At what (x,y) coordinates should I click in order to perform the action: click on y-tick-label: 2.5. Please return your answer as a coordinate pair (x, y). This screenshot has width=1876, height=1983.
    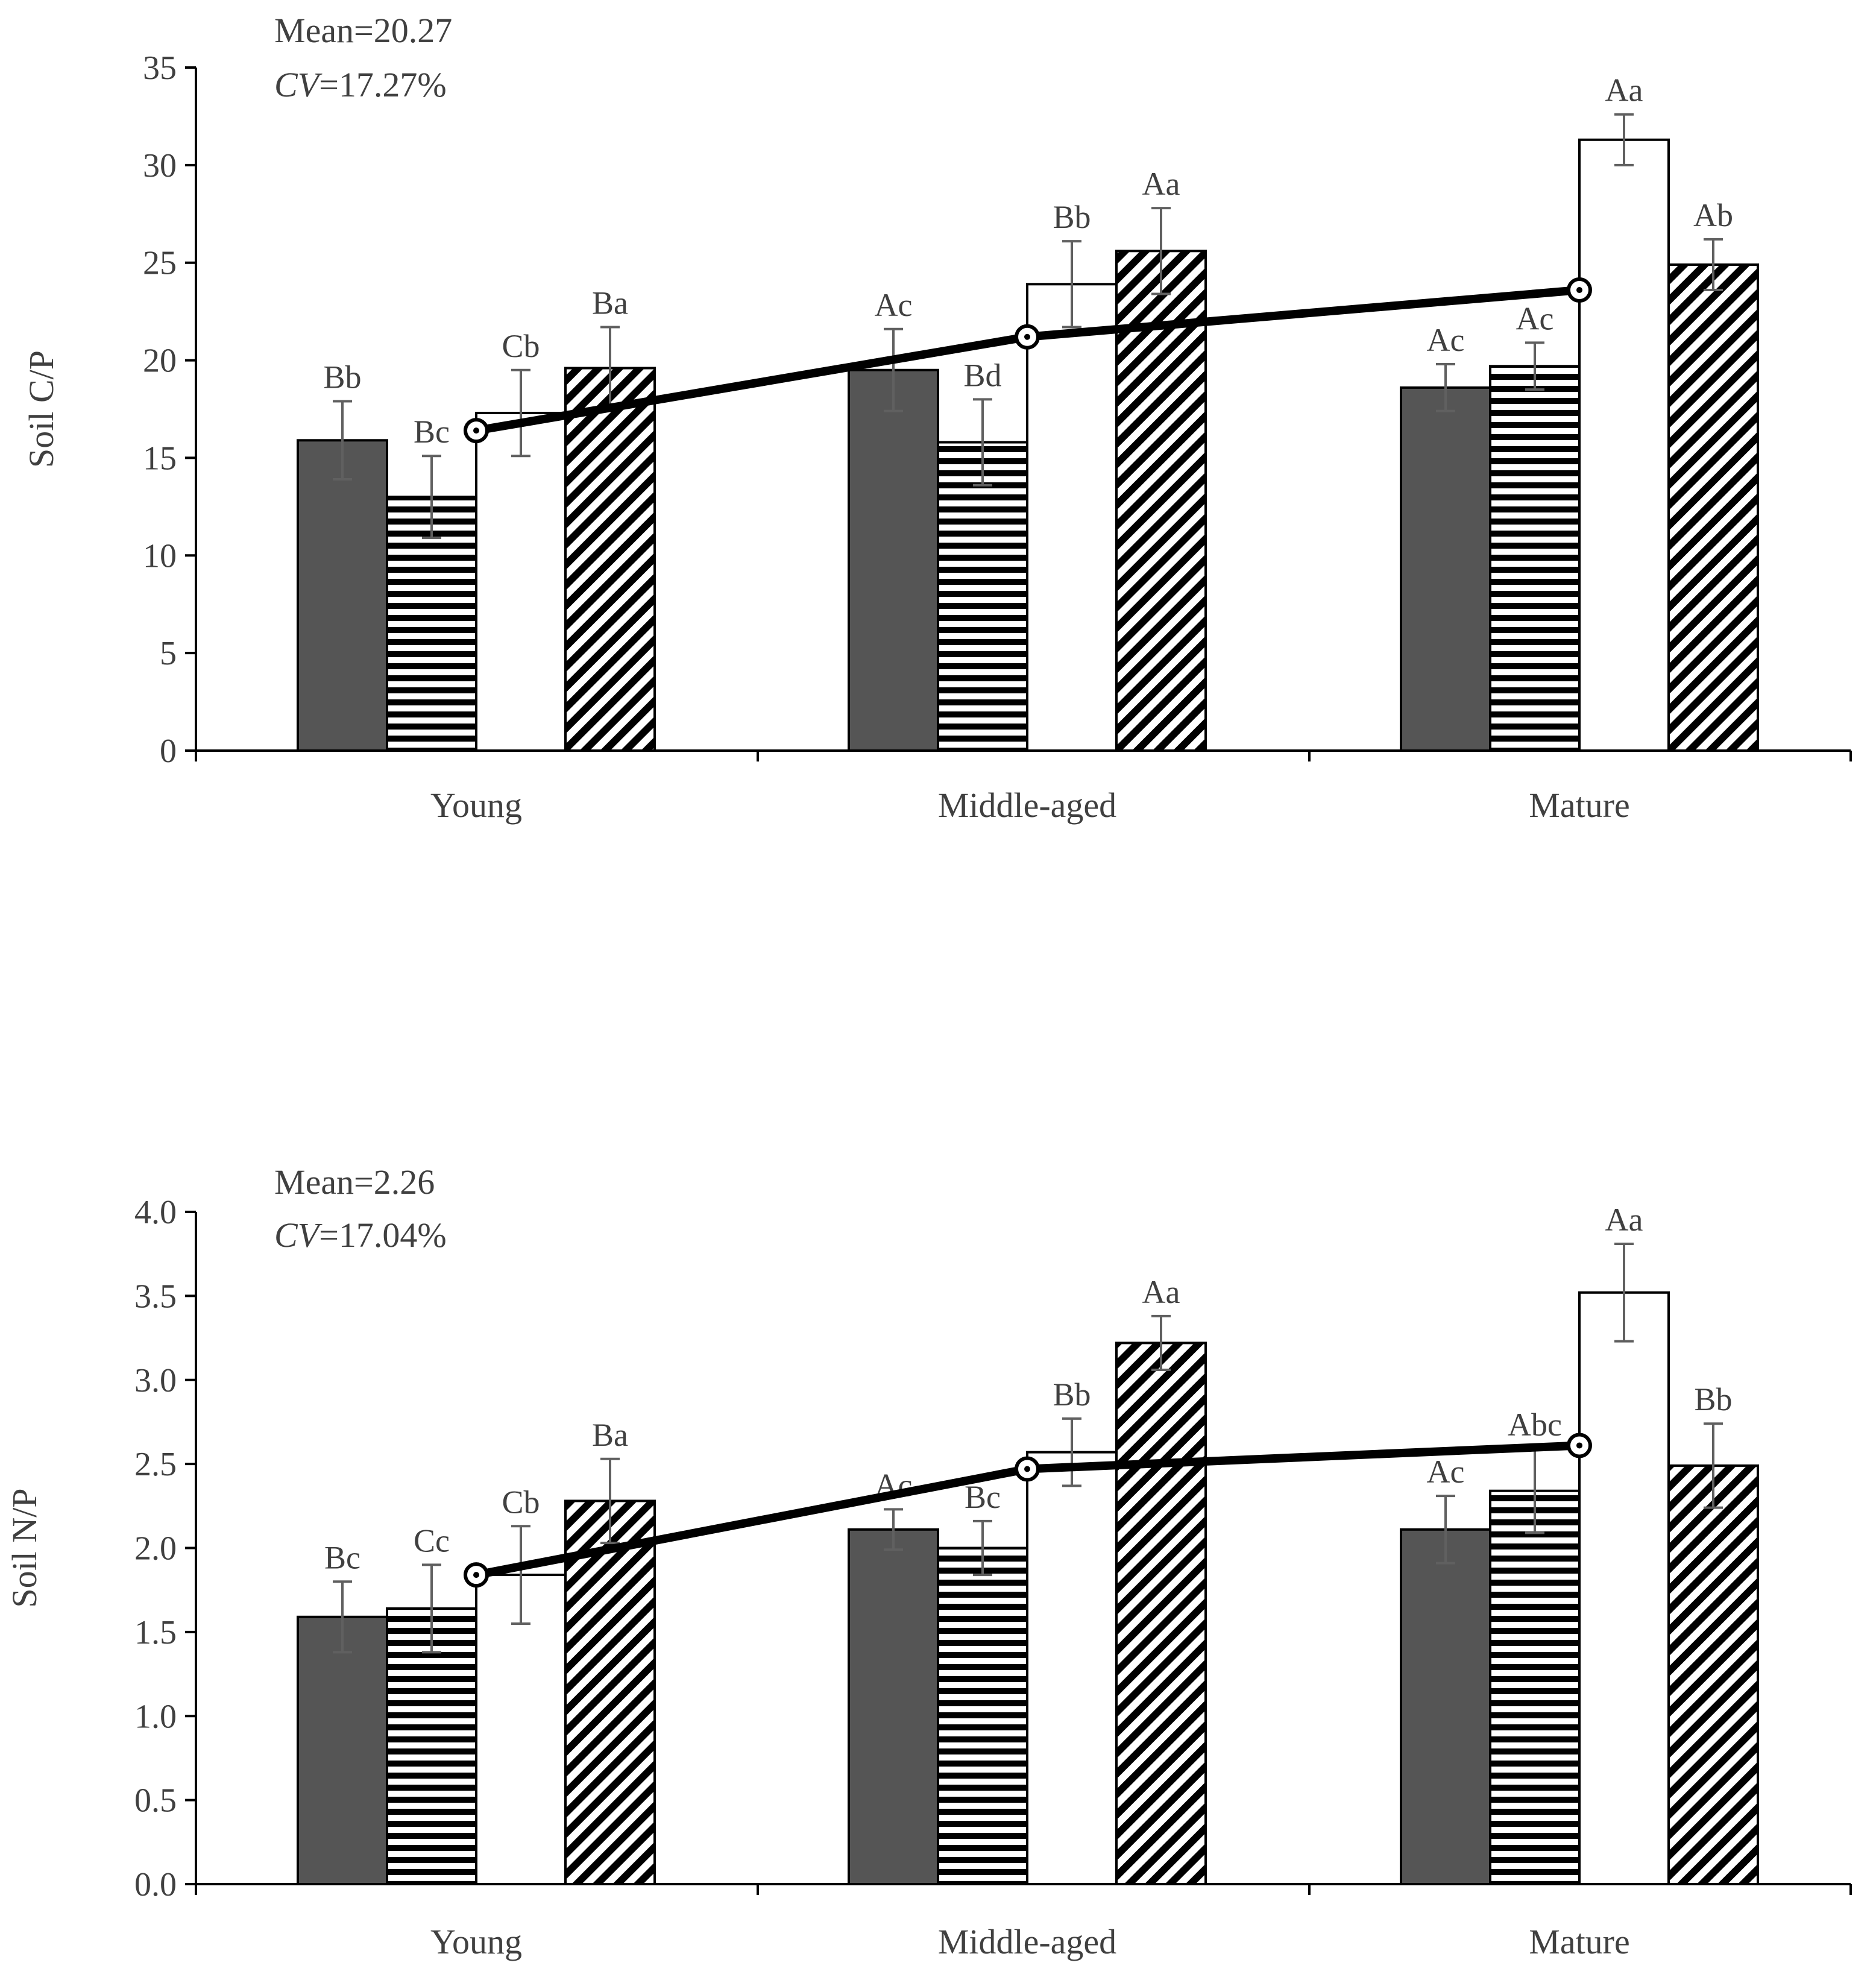
    Looking at the image, I should click on (155, 1464).